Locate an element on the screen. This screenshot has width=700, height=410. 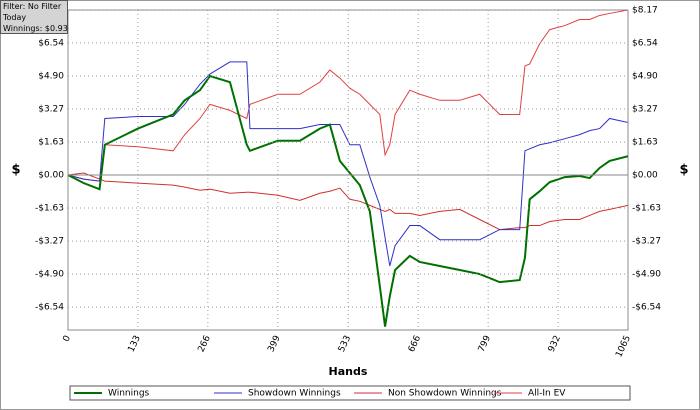
legend-label: Showdown Winnings is located at coordinates (294, 394).